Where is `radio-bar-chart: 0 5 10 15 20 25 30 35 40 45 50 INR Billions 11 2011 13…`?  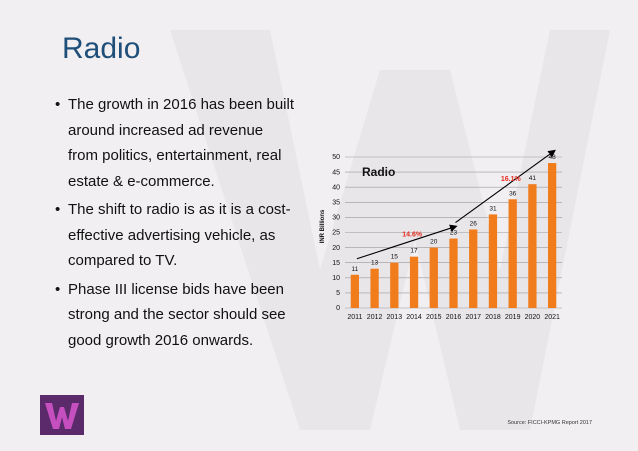 radio-bar-chart: 0 5 10 15 20 25 30 35 40 45 50 INR Billions 11 2011 13… is located at coordinates (441, 235).